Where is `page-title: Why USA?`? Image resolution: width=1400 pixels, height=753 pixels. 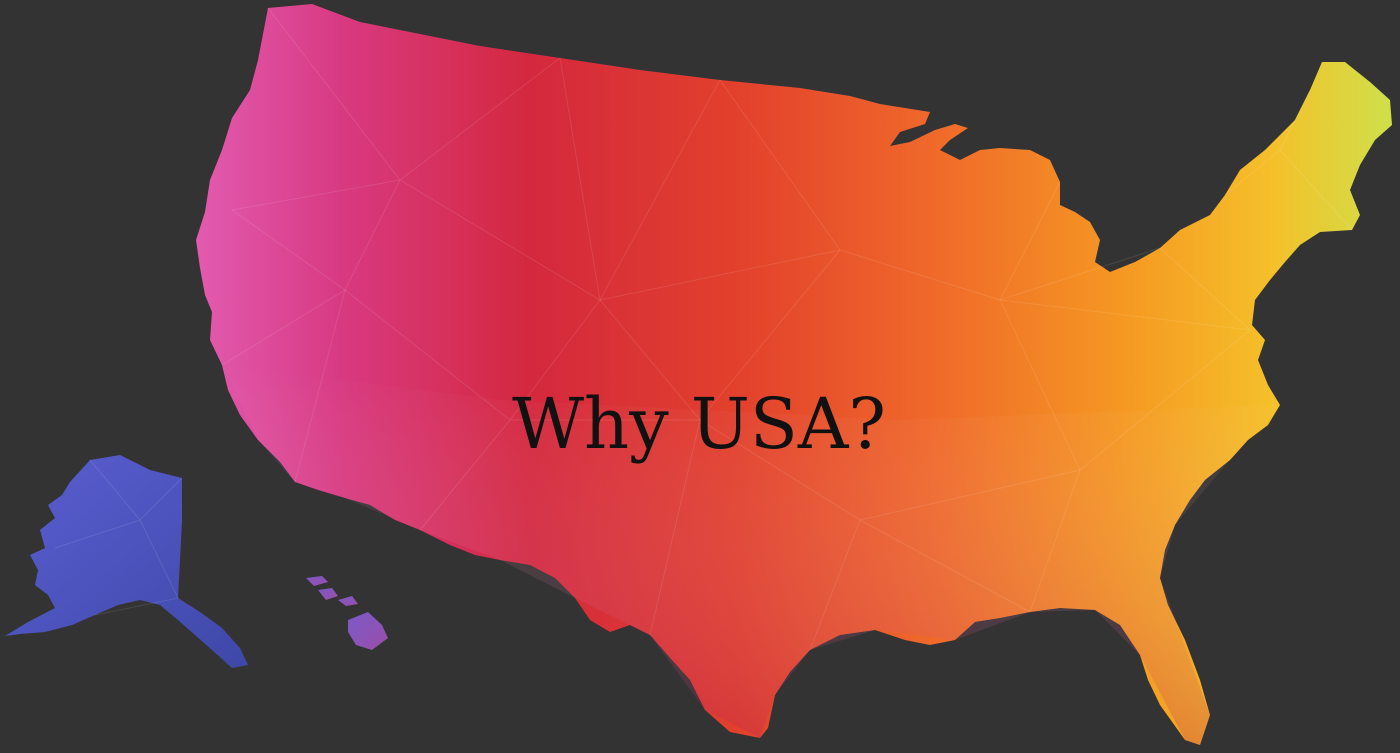 page-title: Why USA? is located at coordinates (700, 424).